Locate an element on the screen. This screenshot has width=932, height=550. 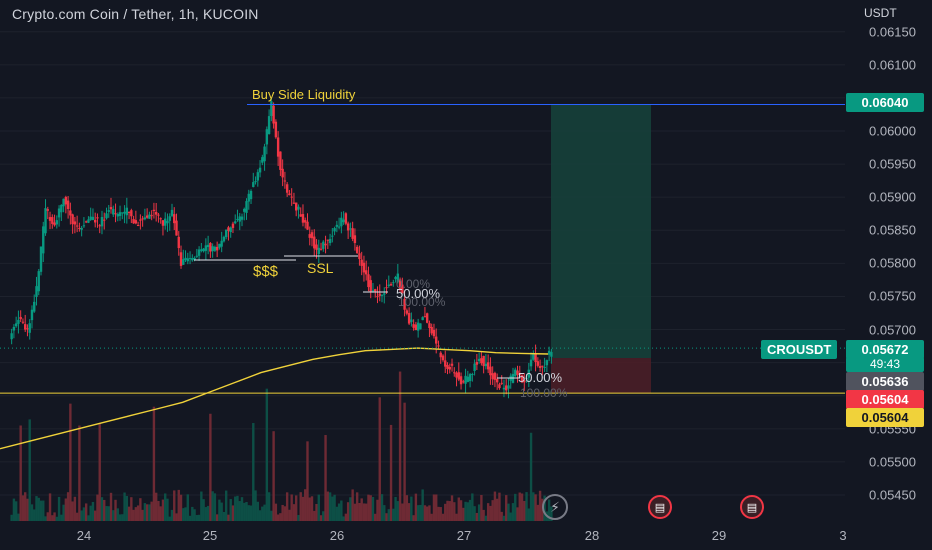
fib-upper-100-label: 100.00% is located at coordinates (422, 302).